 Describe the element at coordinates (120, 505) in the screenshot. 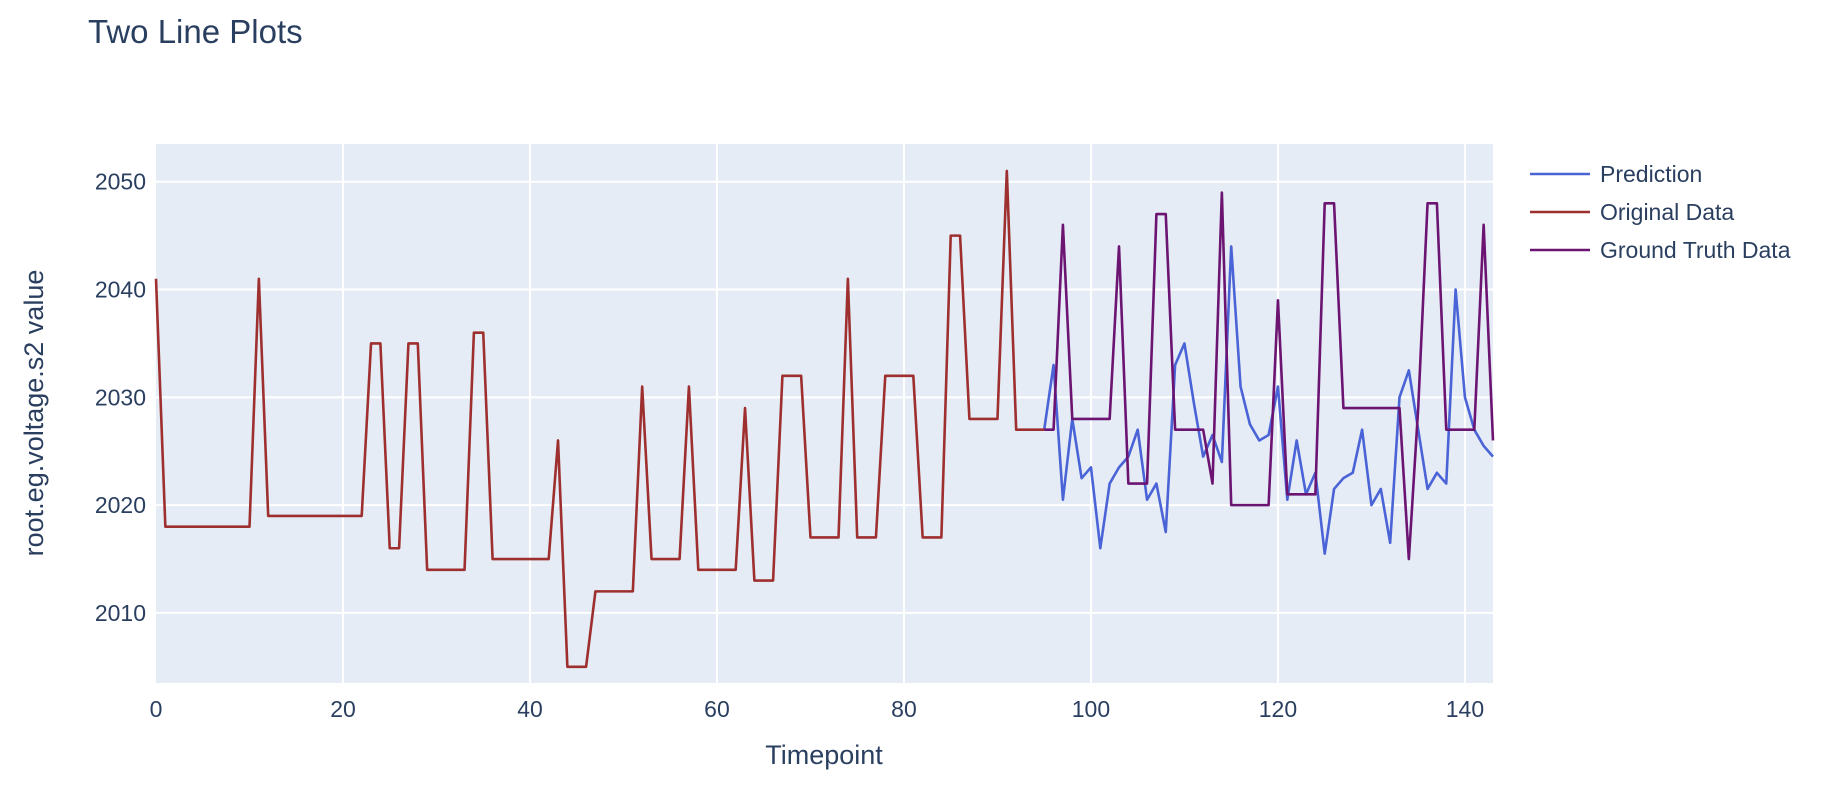

I see `y-tick-label: 2020` at that location.